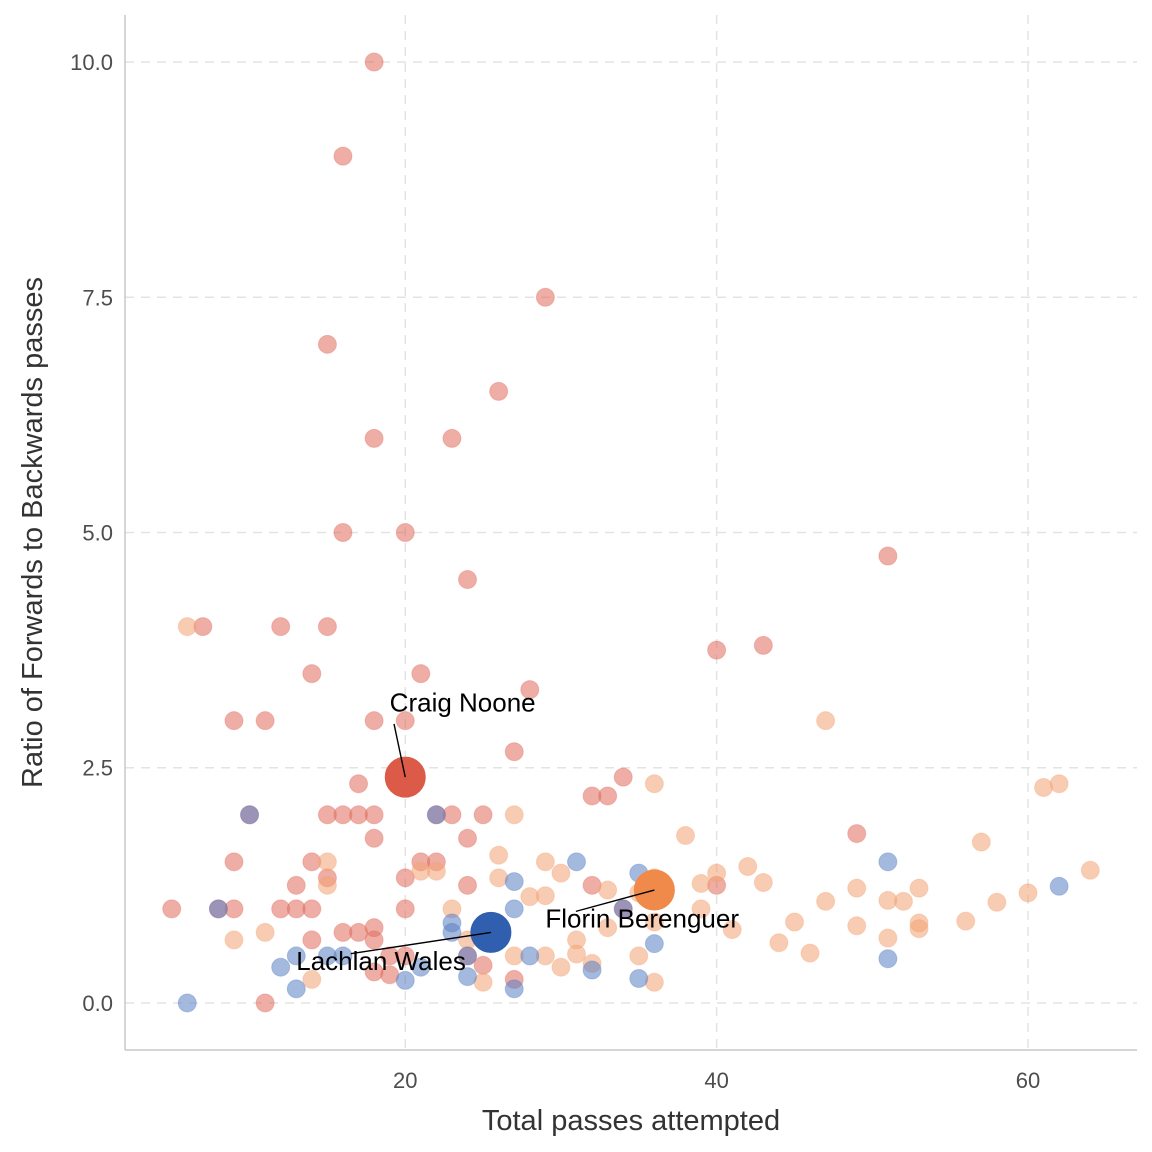 This screenshot has width=1152, height=1152. What do you see at coordinates (642, 919) in the screenshot?
I see `annotation-label: Florin Berenguer` at bounding box center [642, 919].